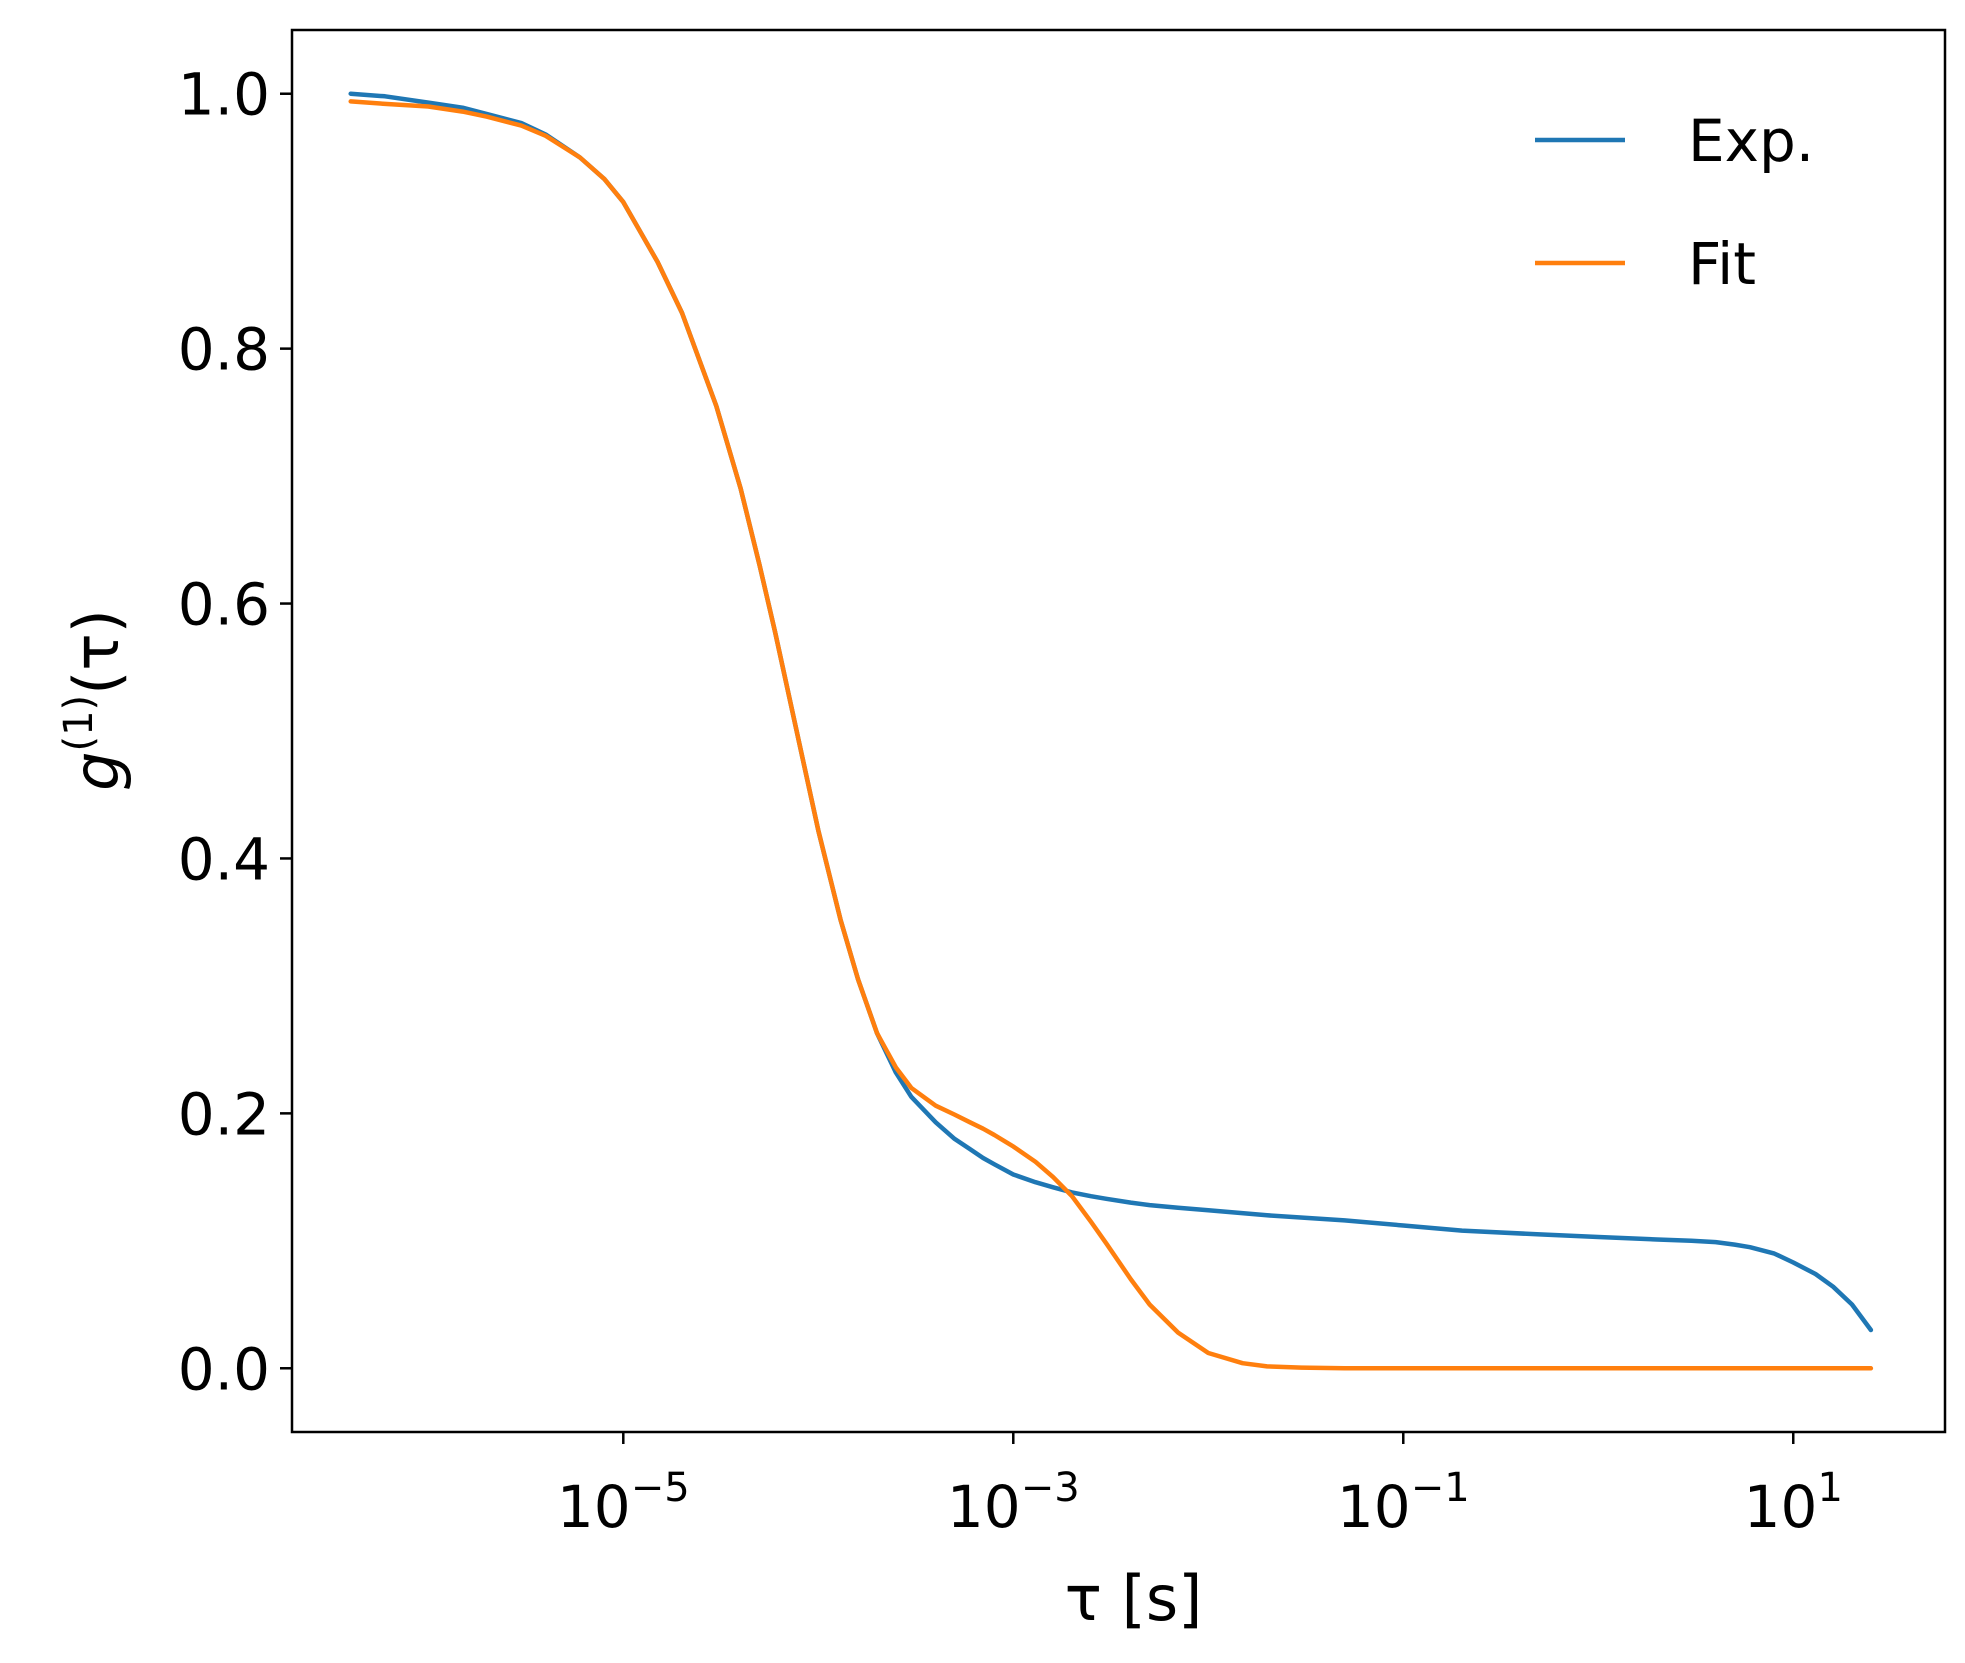 This screenshot has width=1965, height=1663. I want to click on legend: Exp. Fit, so click(1674, 202).